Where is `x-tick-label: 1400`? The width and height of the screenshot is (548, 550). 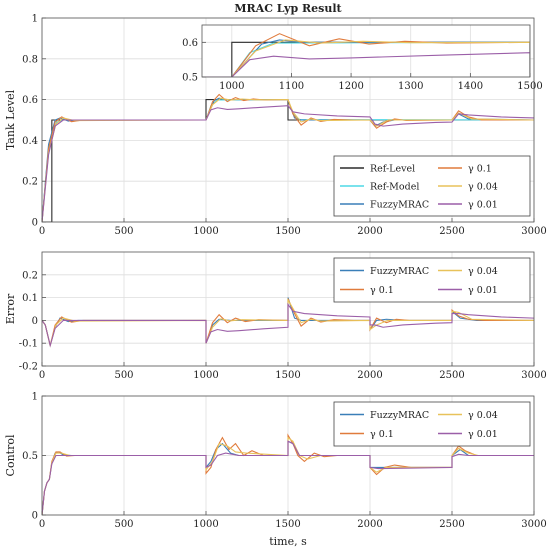 x-tick-label: 1400 is located at coordinates (470, 86).